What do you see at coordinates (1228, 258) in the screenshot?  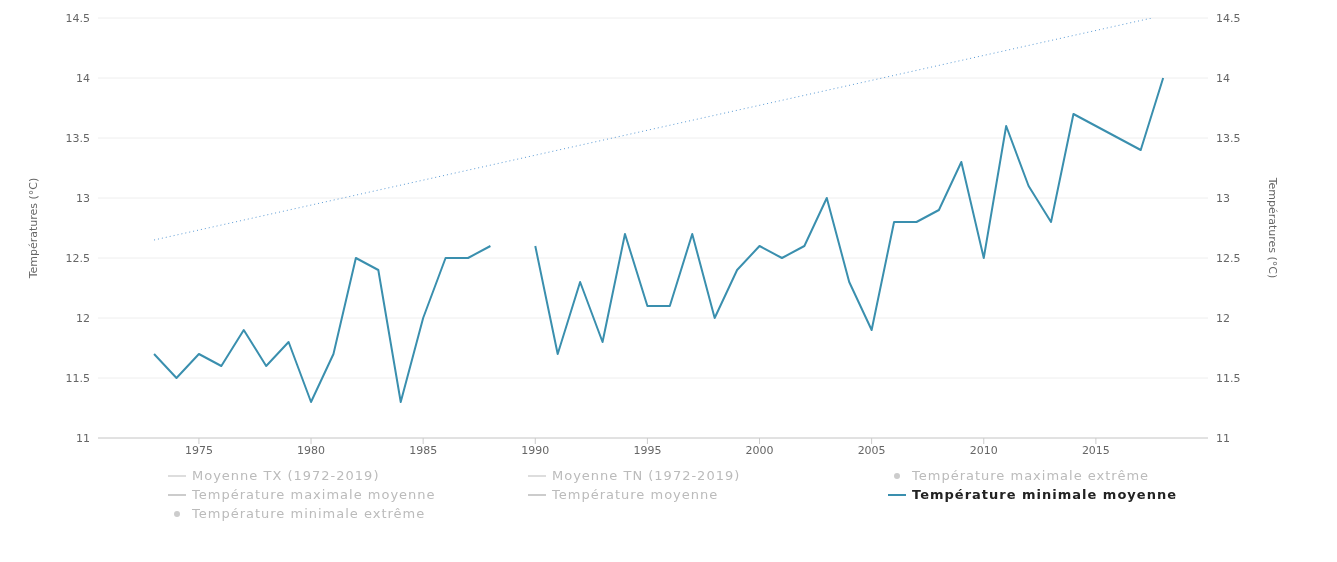 I see `y2-tick-label: 12.5` at bounding box center [1228, 258].